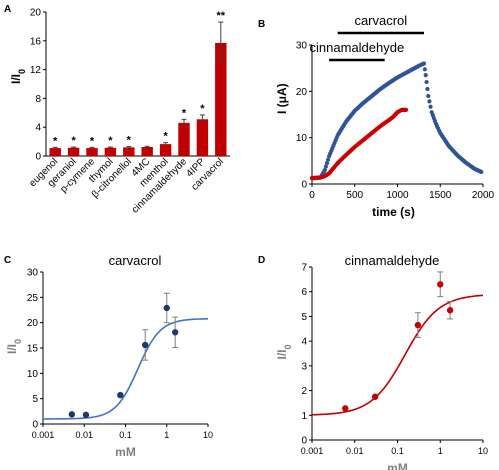 This screenshot has width=499, height=470. What do you see at coordinates (354, 195) in the screenshot?
I see `x-tick-label: 500` at bounding box center [354, 195].